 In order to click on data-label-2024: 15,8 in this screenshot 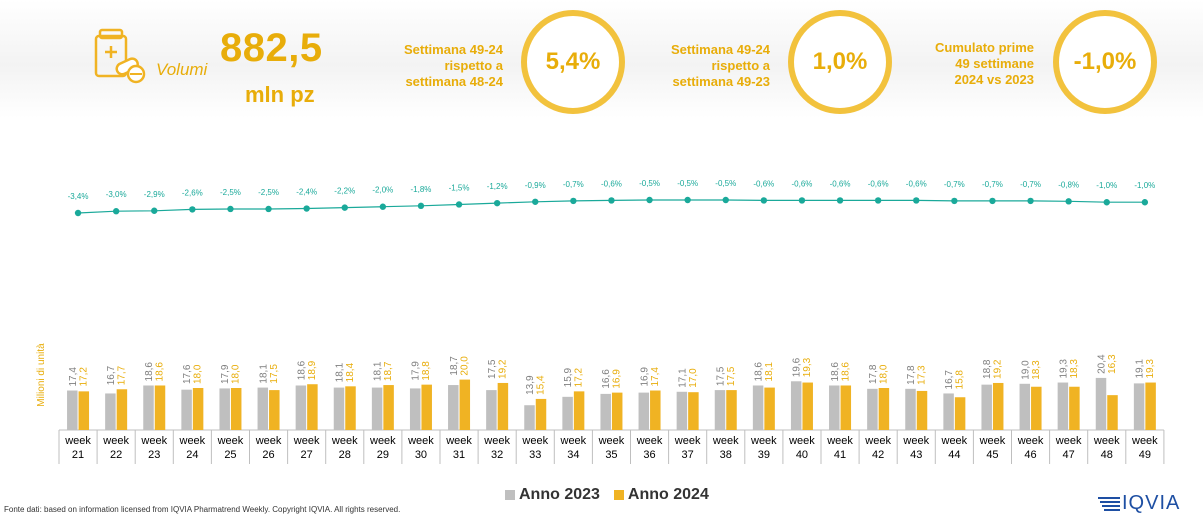, I will do `click(960, 380)`.